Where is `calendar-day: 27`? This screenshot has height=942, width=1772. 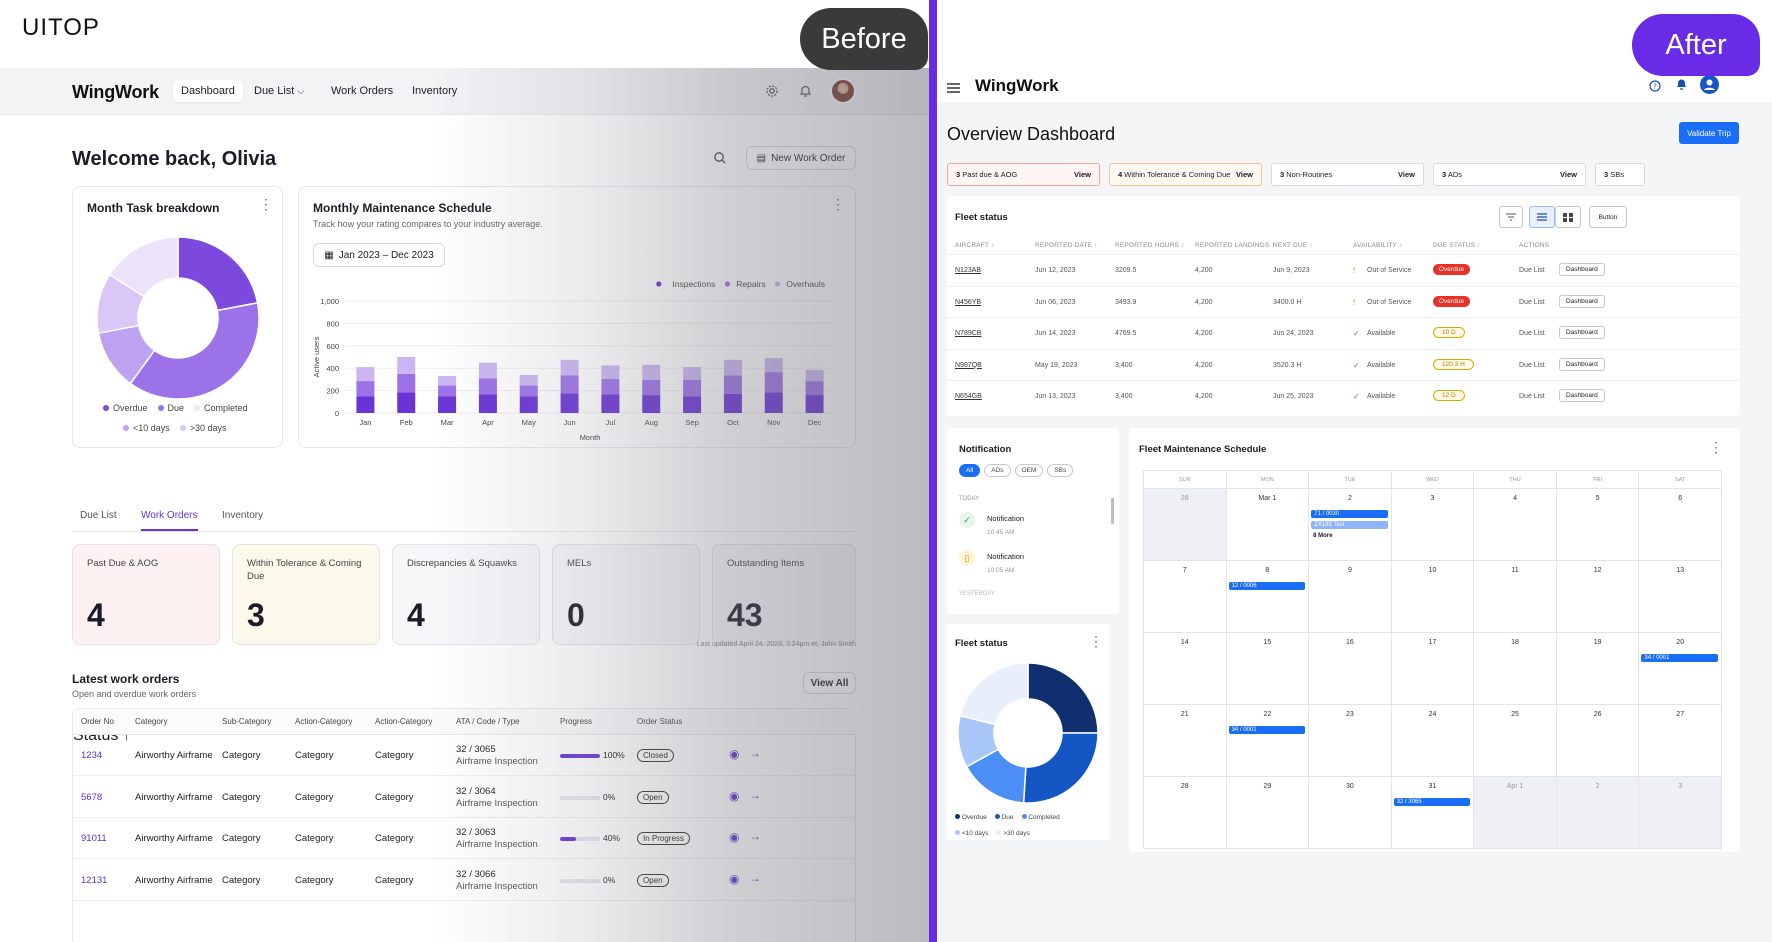 calendar-day: 27 is located at coordinates (1680, 741).